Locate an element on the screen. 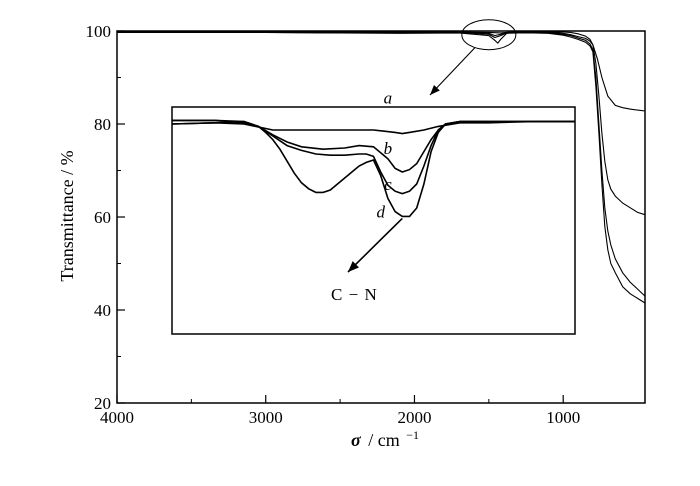  inset-series-label-c: c is located at coordinates (388, 184).